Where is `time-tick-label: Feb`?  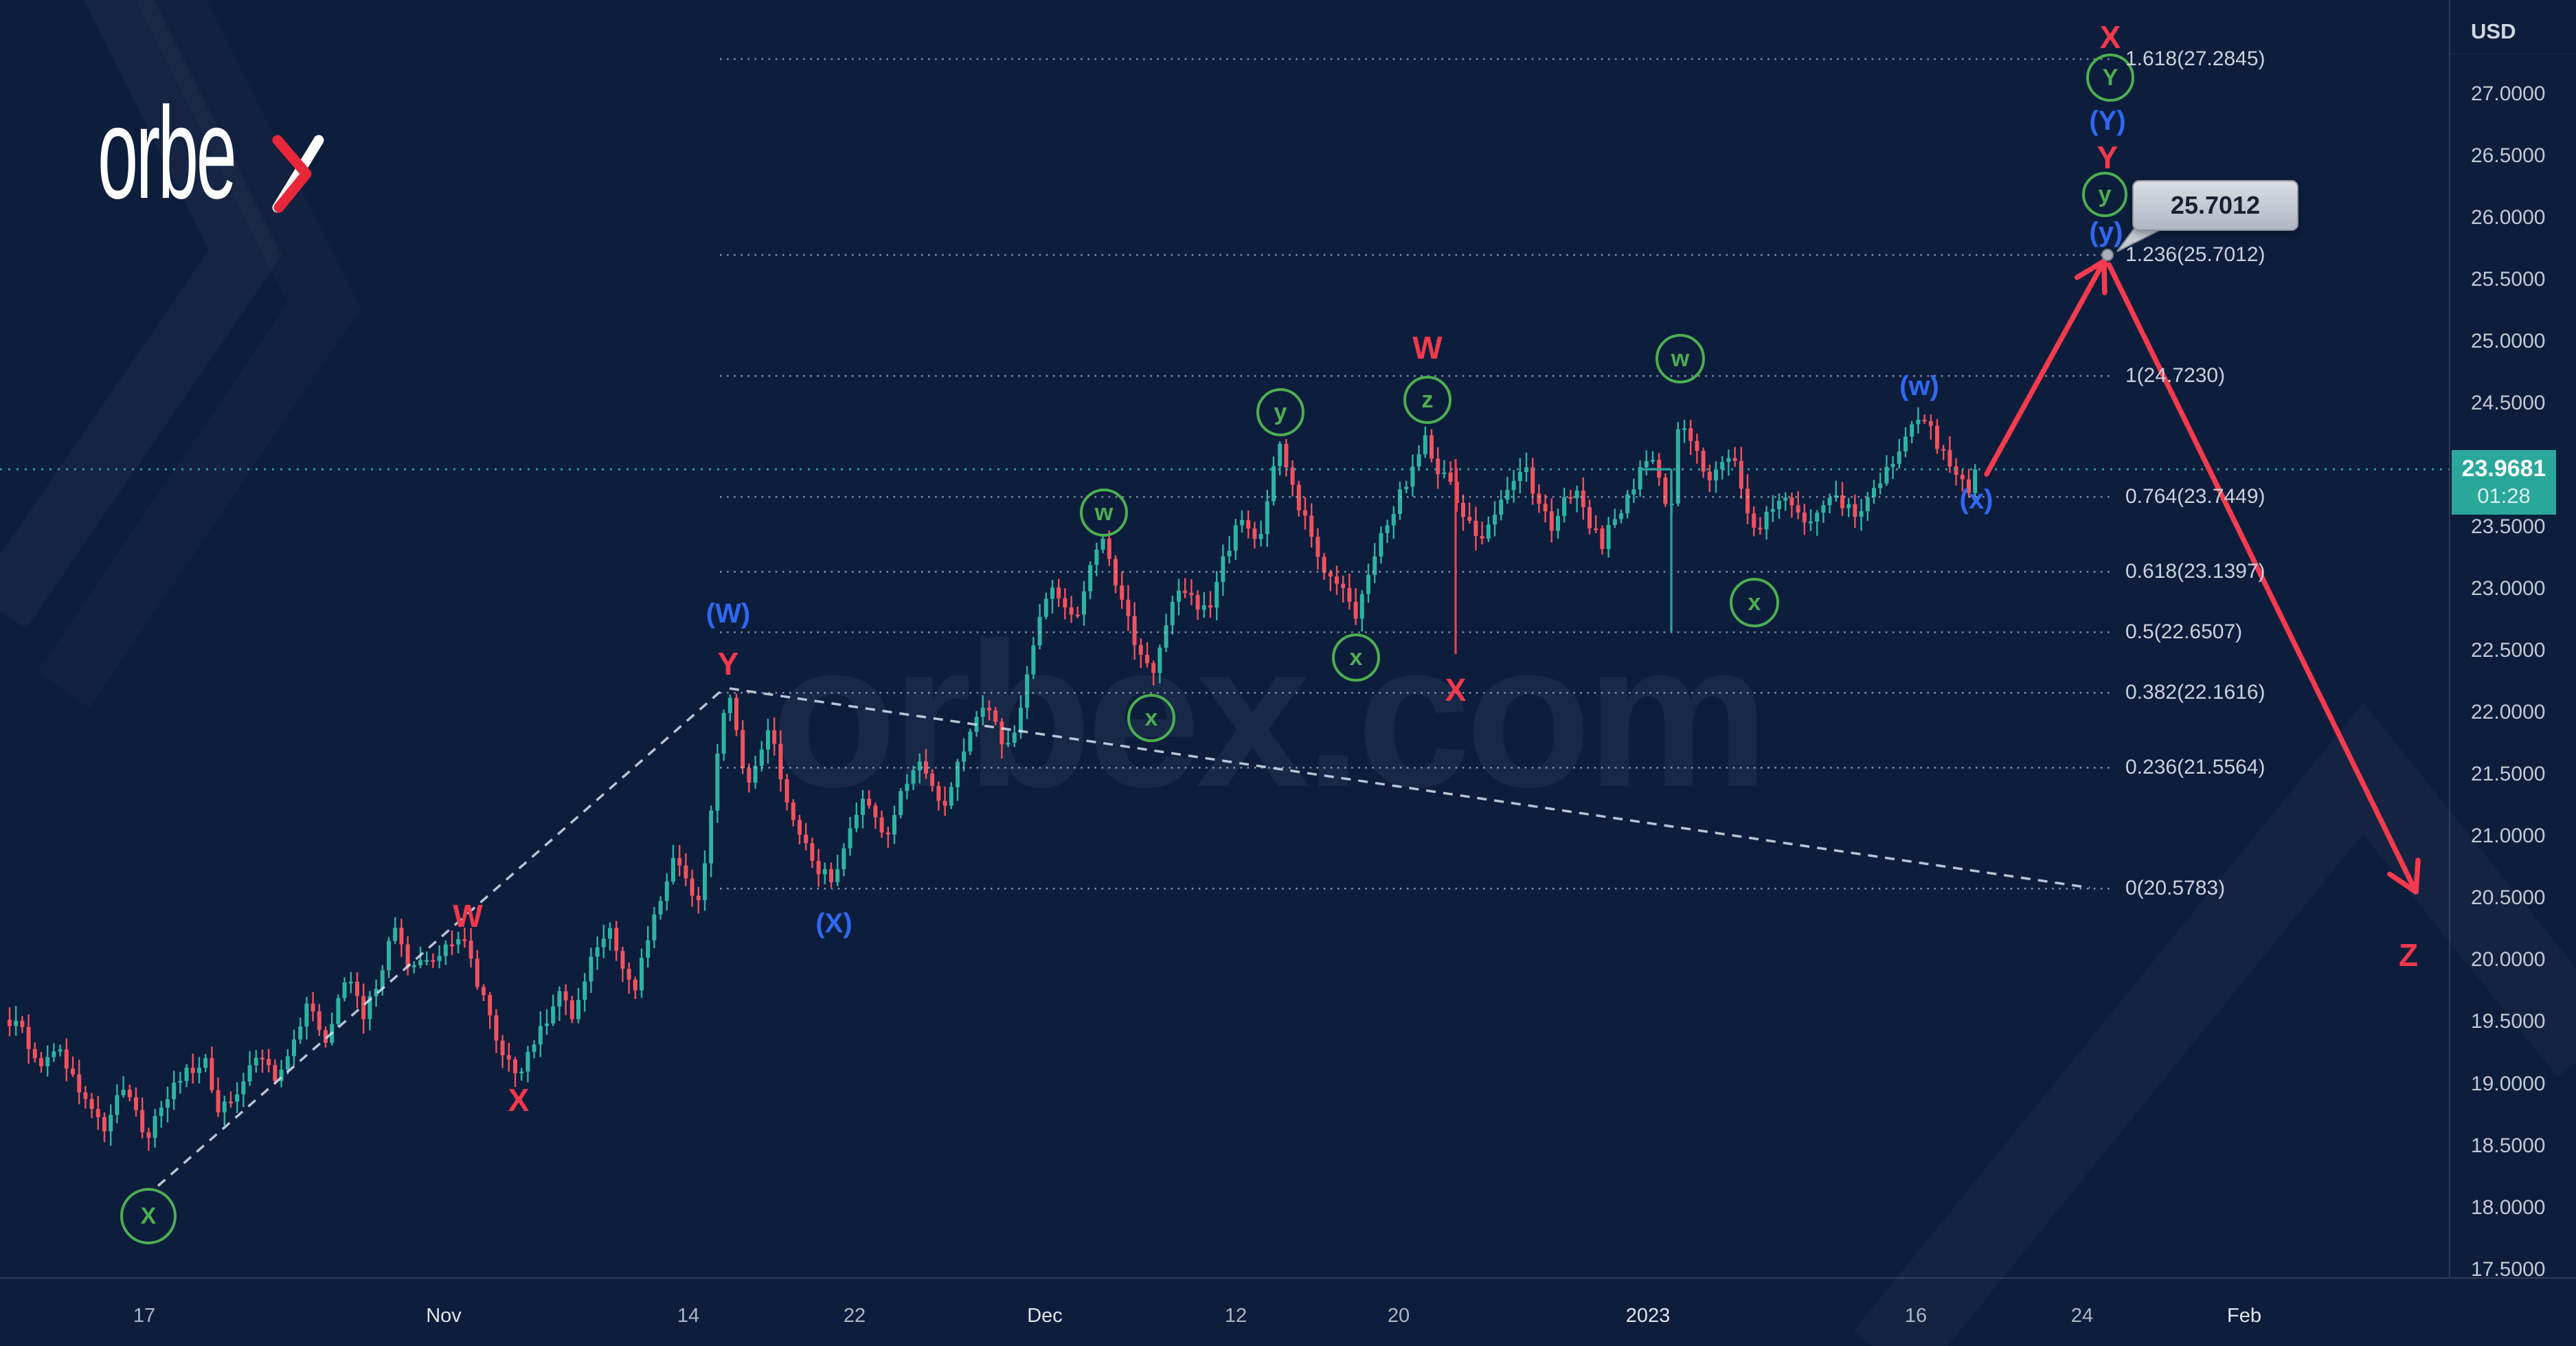 time-tick-label: Feb is located at coordinates (2244, 1316).